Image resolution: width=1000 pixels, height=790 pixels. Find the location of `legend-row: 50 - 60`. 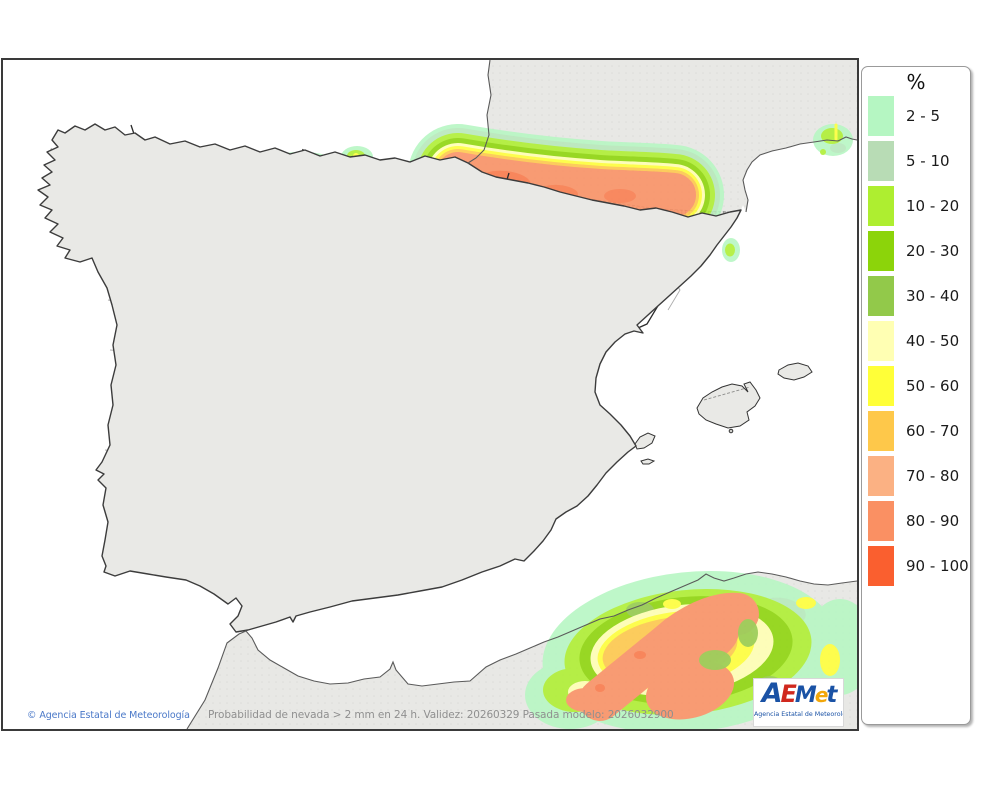

legend-row: 50 - 60 is located at coordinates (919, 386).